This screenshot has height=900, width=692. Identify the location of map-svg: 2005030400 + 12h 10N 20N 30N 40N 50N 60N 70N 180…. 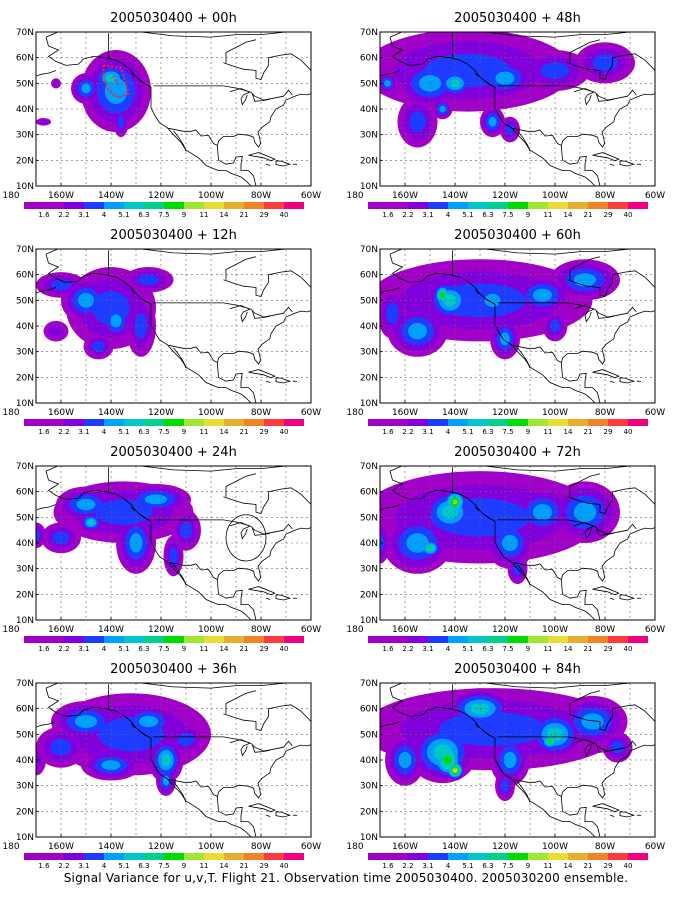
(161, 332).